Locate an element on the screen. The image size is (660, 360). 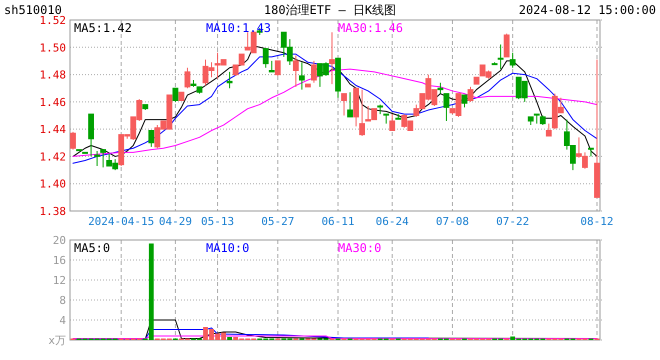
y-tick-label: 20 is located at coordinates (59, 240).